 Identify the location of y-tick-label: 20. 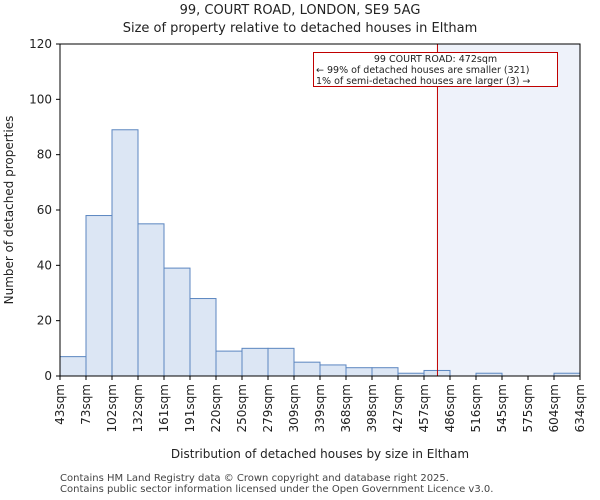
(44, 321).